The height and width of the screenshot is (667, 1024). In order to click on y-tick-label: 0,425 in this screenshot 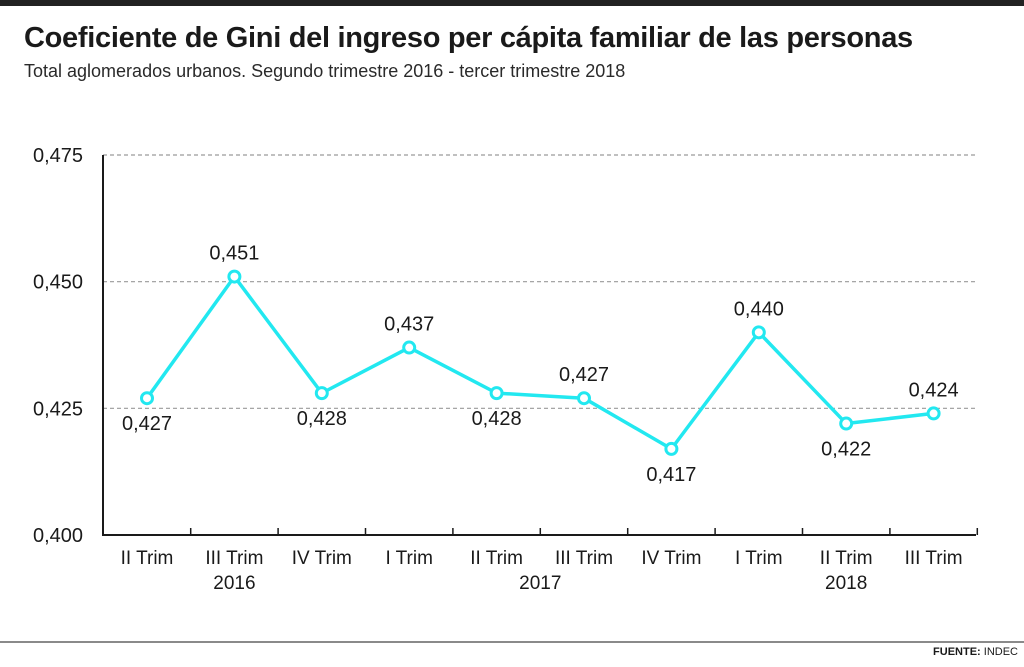, I will do `click(58, 409)`.